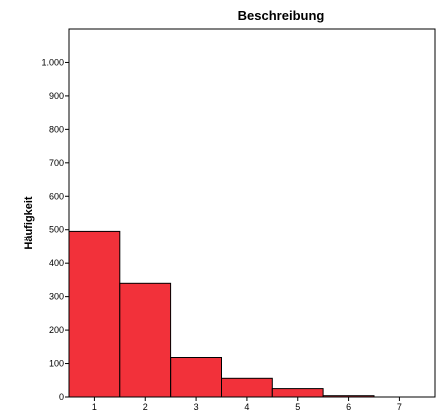  I want to click on x-axis: 1 2 3 4 5 6 7, so click(247, 404).